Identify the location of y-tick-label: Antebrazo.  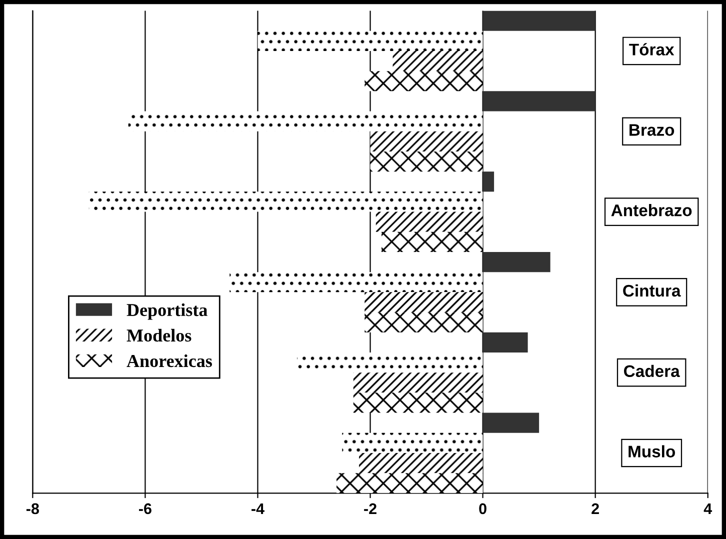
(651, 210).